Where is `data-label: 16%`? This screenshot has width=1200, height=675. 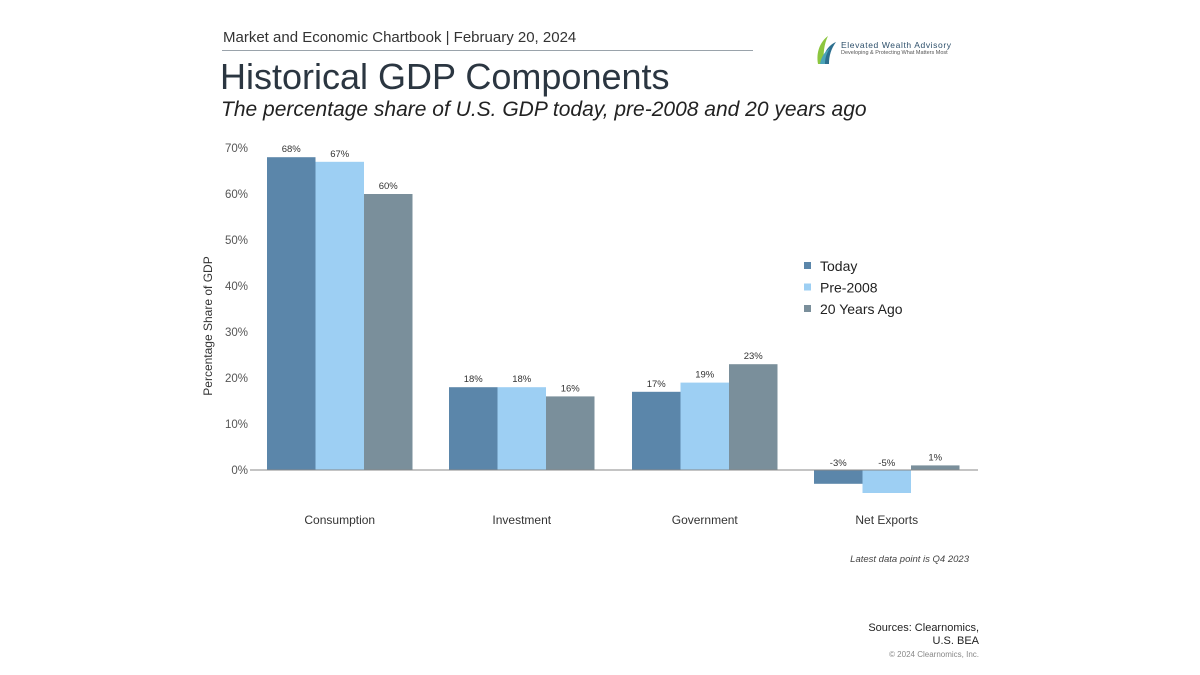 data-label: 16% is located at coordinates (571, 388).